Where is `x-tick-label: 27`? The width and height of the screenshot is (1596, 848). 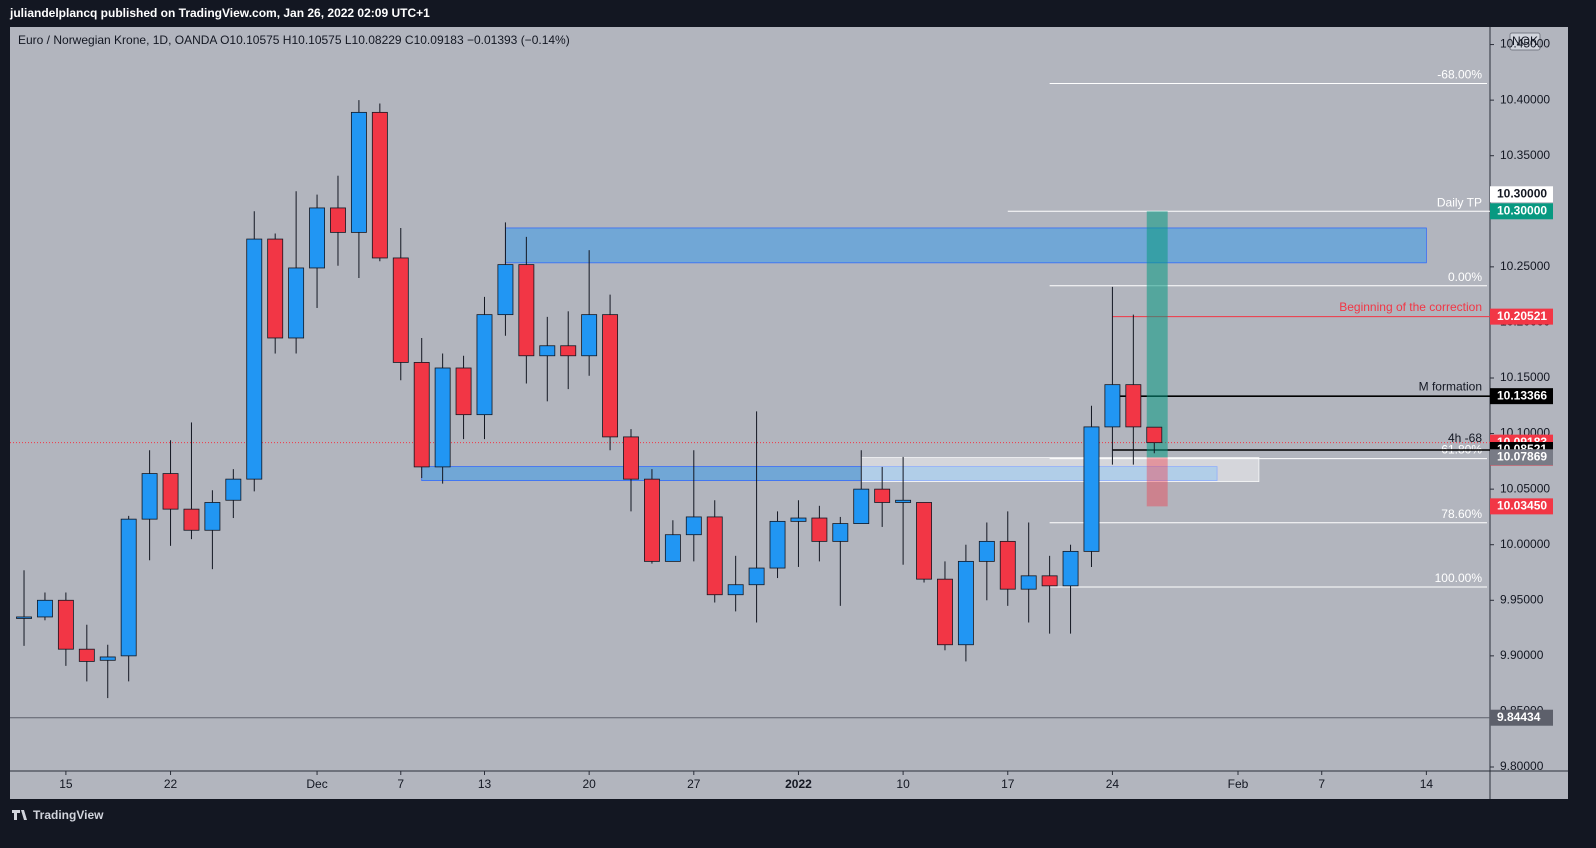
x-tick-label: 27 is located at coordinates (694, 784).